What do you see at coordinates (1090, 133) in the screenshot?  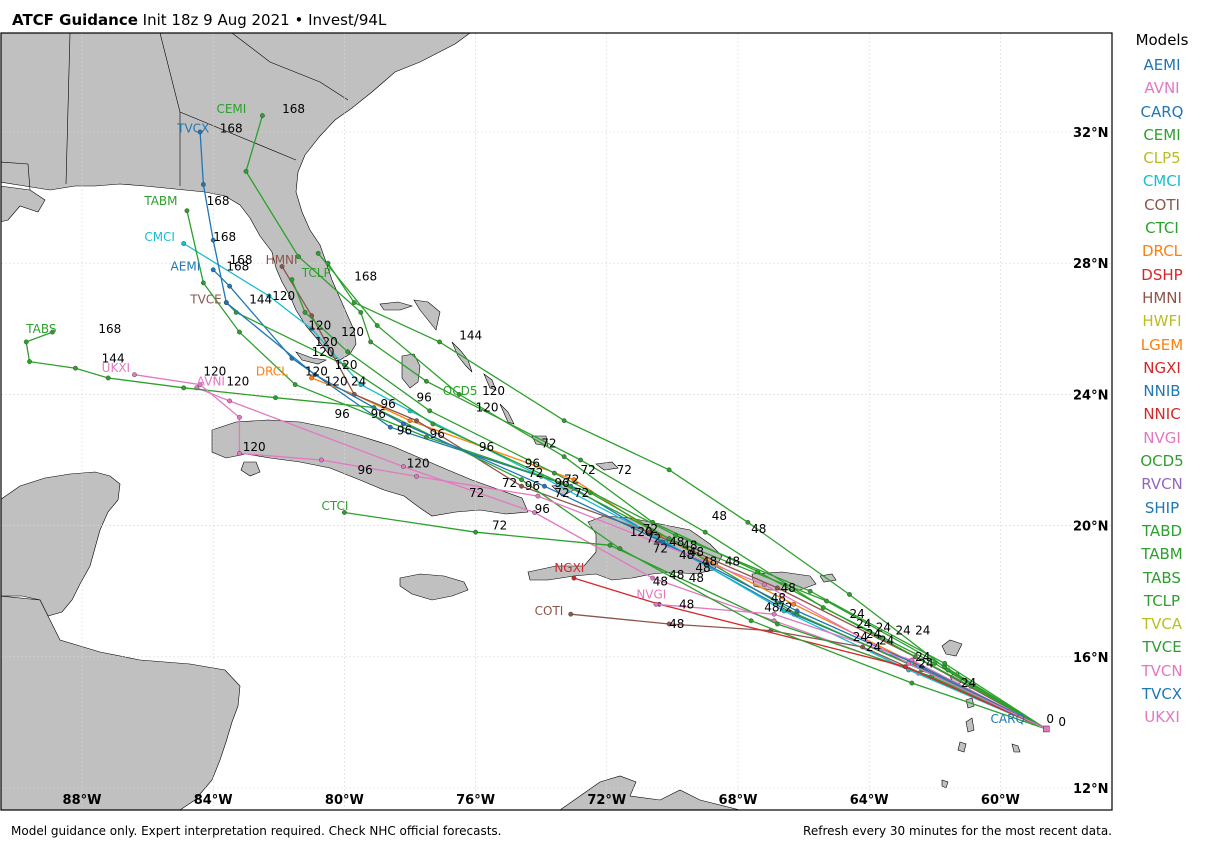 I see `lat-tick-label: 32°N` at bounding box center [1090, 133].